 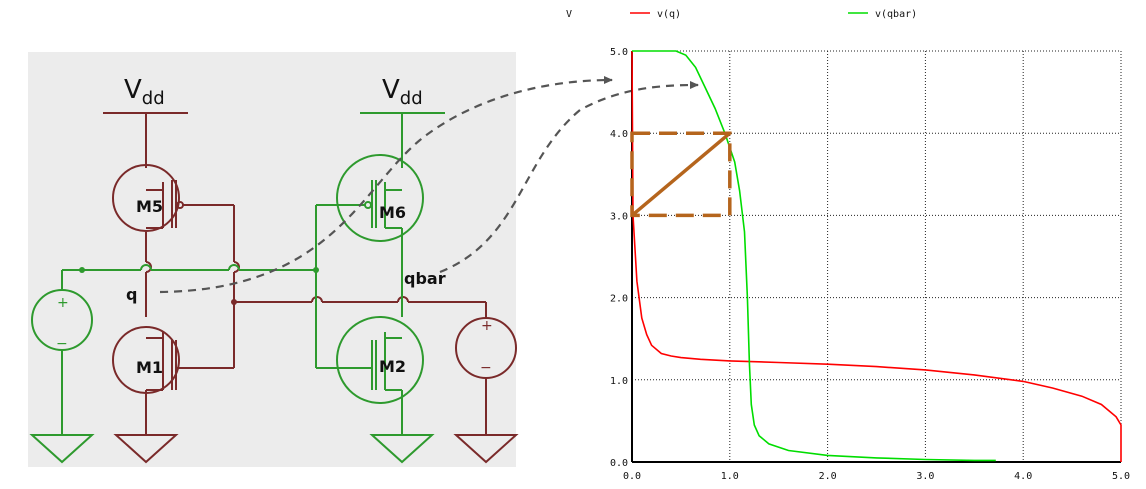 I want to click on legend-label: v(qbar), so click(x=896, y=14).